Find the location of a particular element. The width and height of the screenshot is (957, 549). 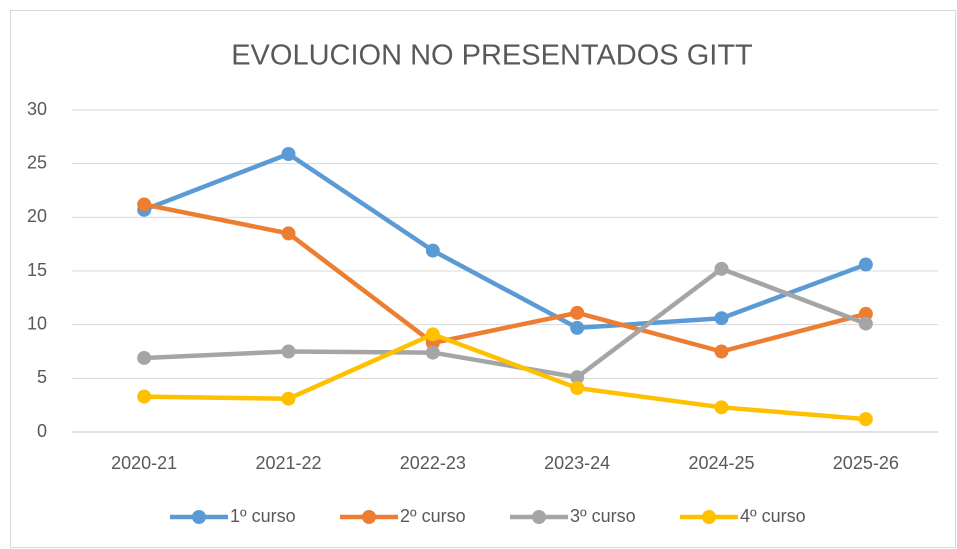

y-tick-label: 5 is located at coordinates (42, 377).